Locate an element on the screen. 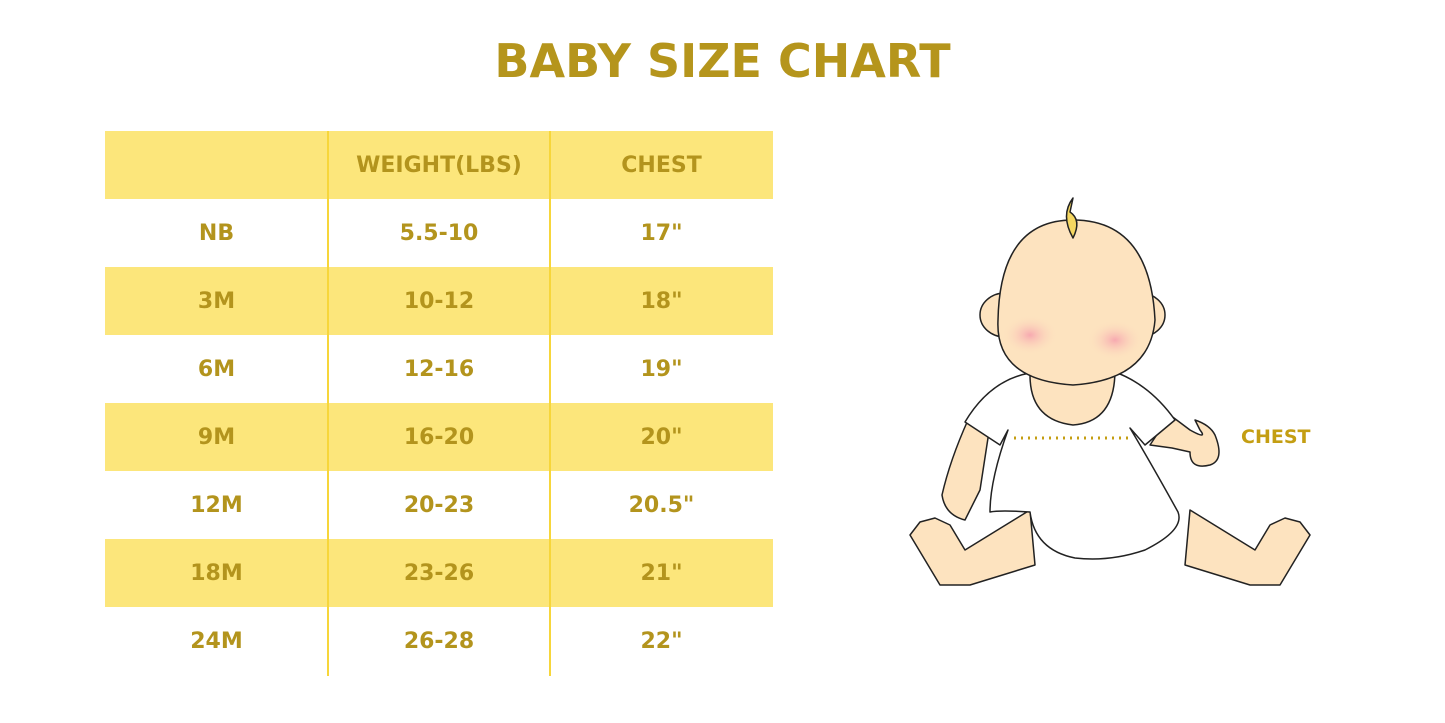 The image size is (1445, 723). left-cheek is located at coordinates (1030, 335).